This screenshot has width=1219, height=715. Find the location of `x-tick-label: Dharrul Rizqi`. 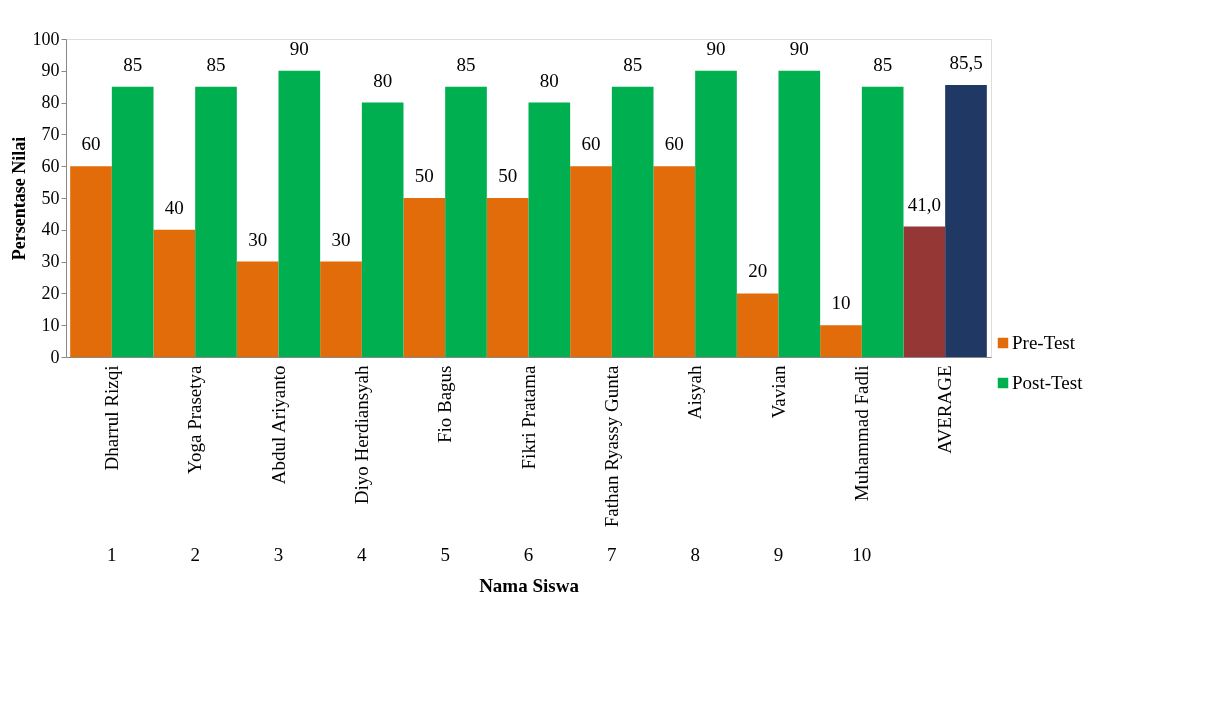

x-tick-label: Dharrul Rizqi is located at coordinates (111, 418).